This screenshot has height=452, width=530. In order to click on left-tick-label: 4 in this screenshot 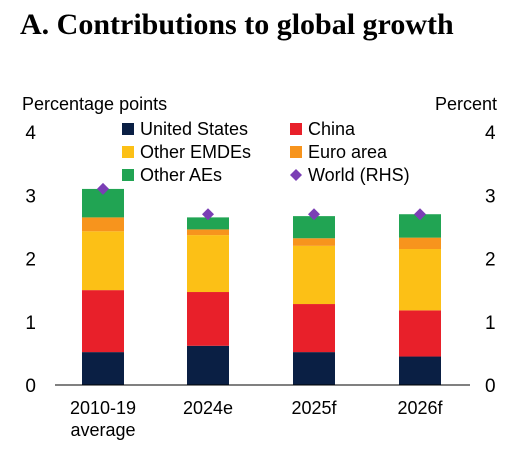, I will do `click(30, 133)`.